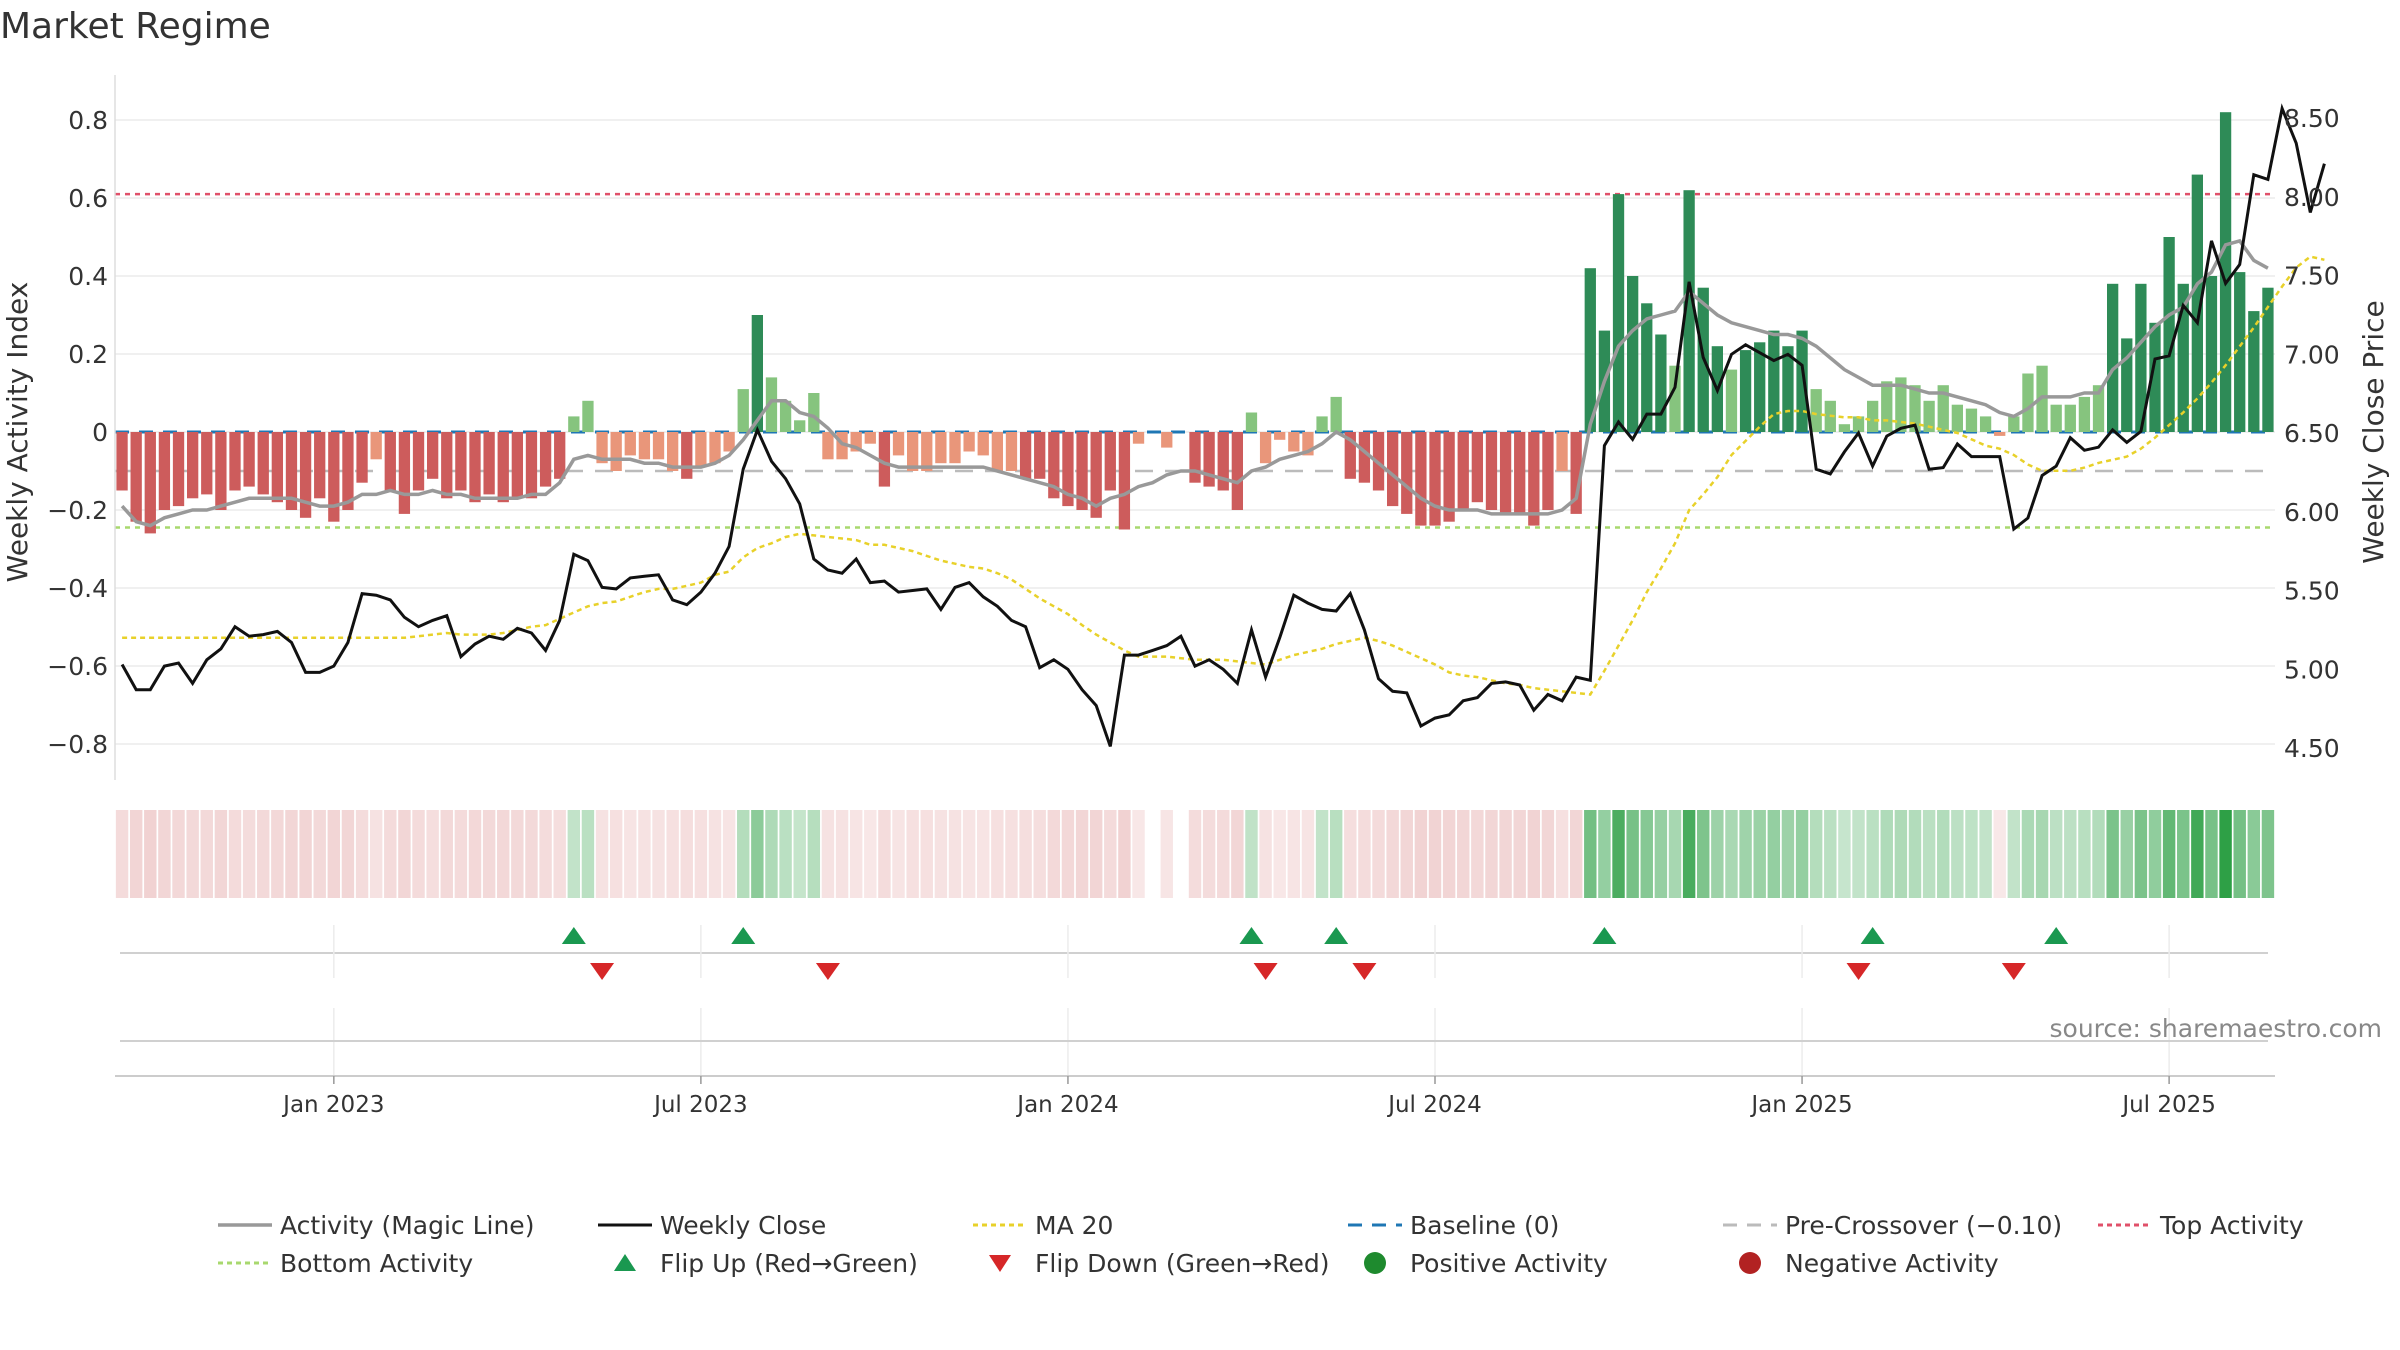 The width and height of the screenshot is (2400, 1350). I want to click on chart-title: Market Regime, so click(135, 26).